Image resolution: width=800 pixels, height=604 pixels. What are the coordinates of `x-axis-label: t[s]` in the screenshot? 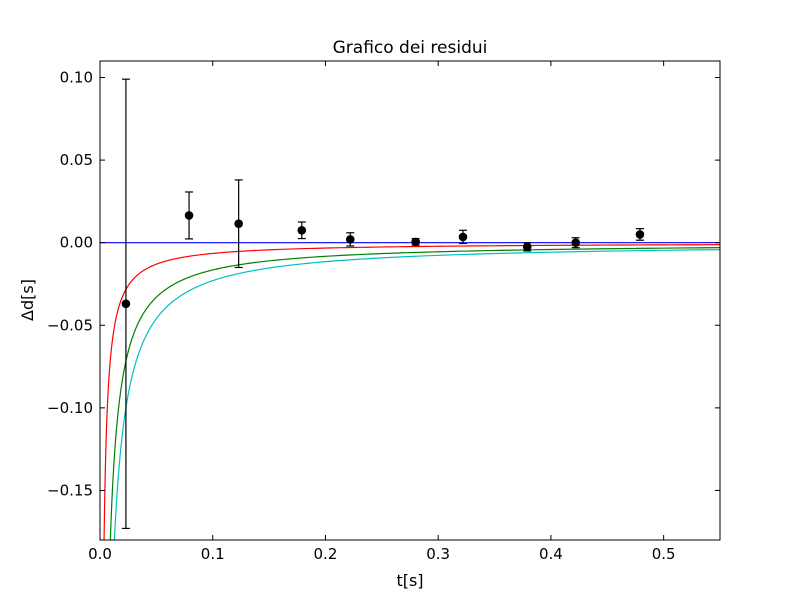 It's located at (409, 580).